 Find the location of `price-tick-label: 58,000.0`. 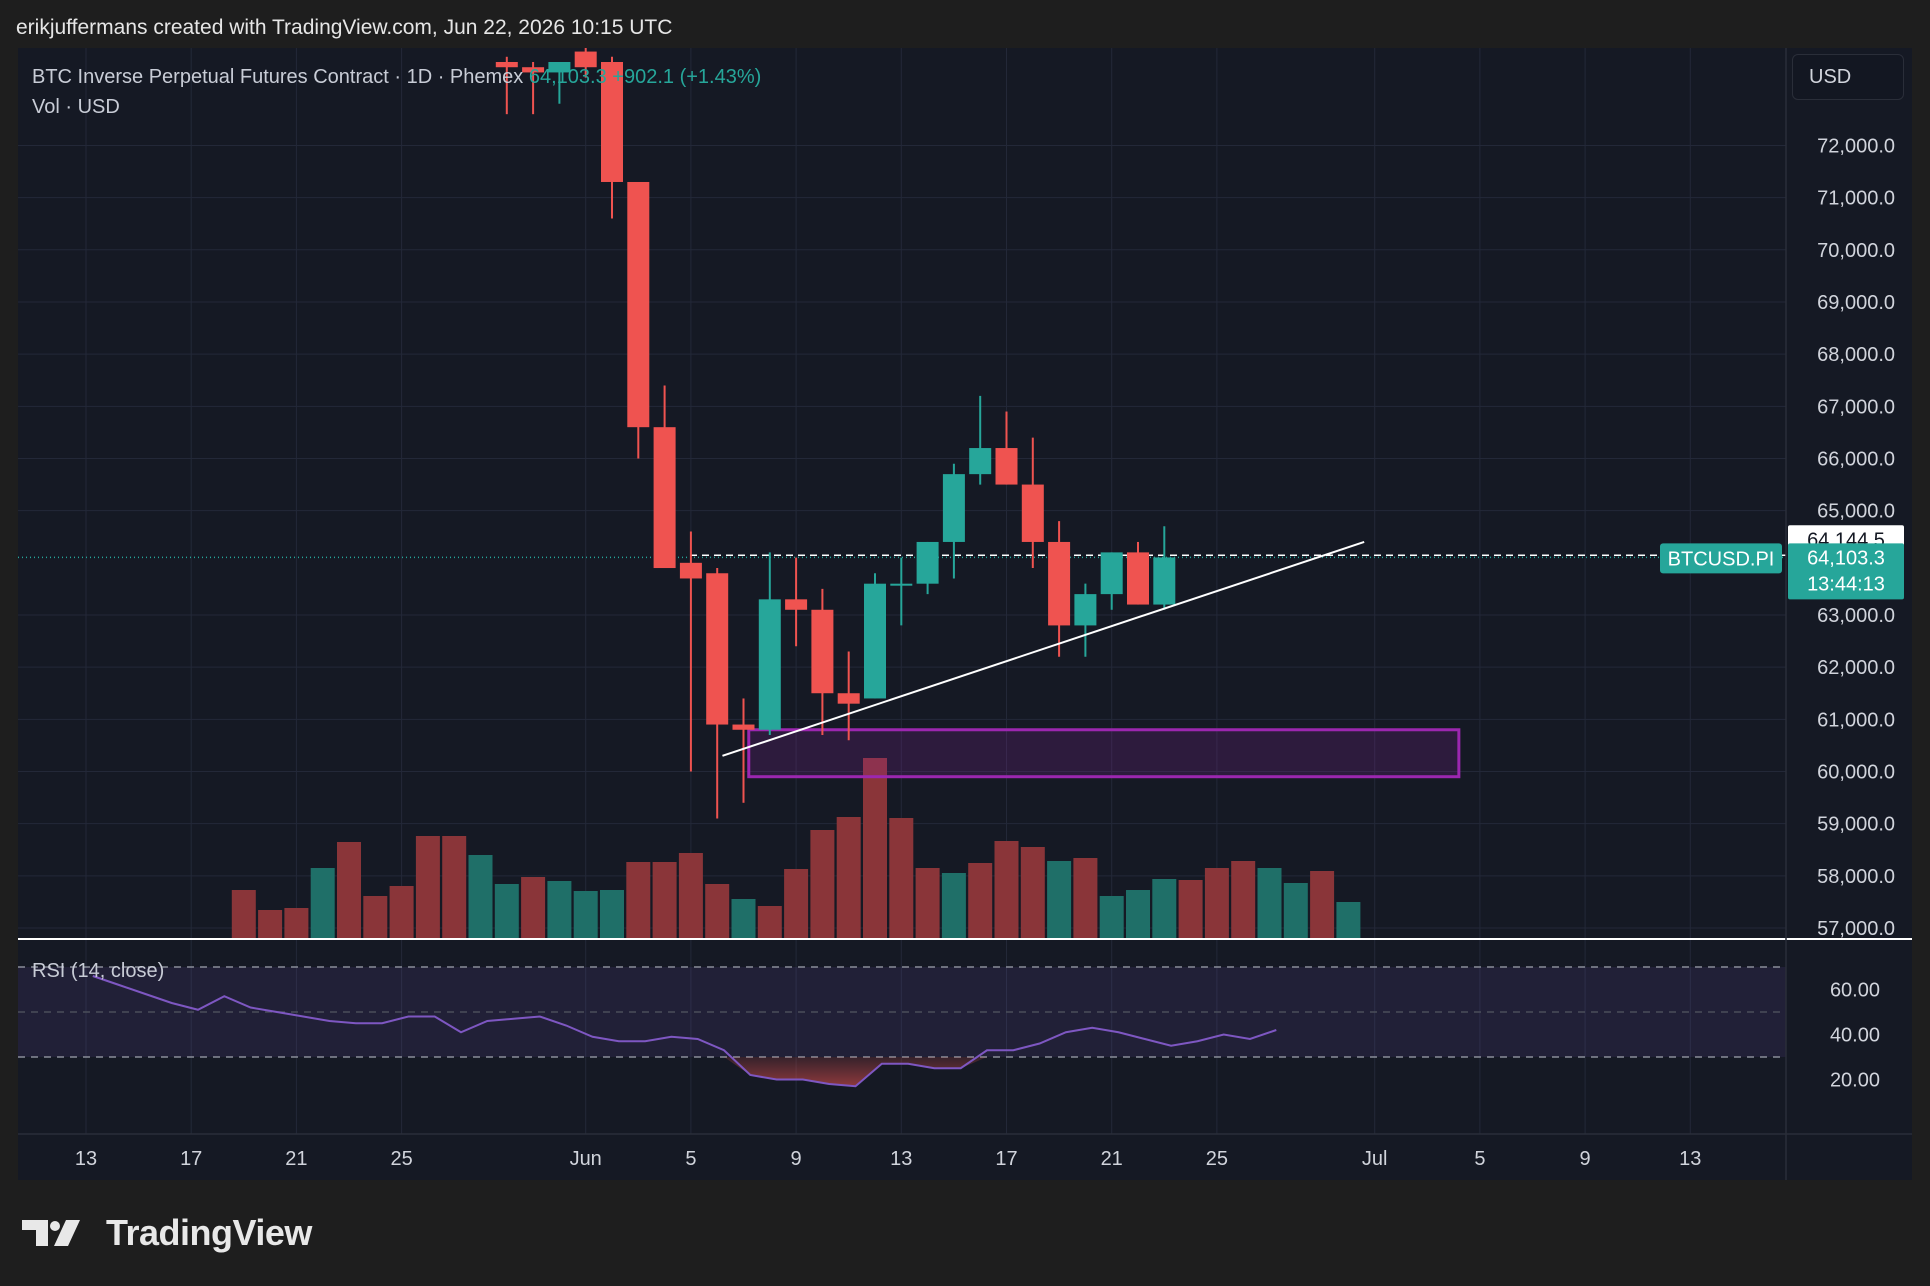

price-tick-label: 58,000.0 is located at coordinates (1856, 877).